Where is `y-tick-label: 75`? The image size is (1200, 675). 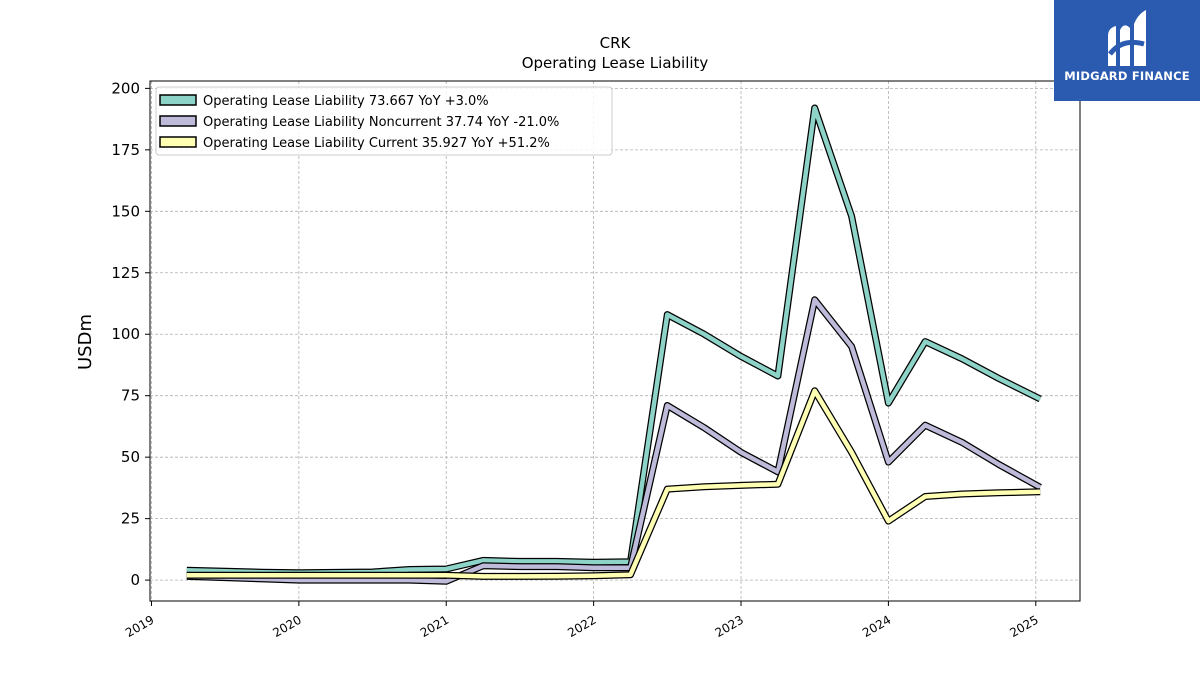
y-tick-label: 75 is located at coordinates (130, 396).